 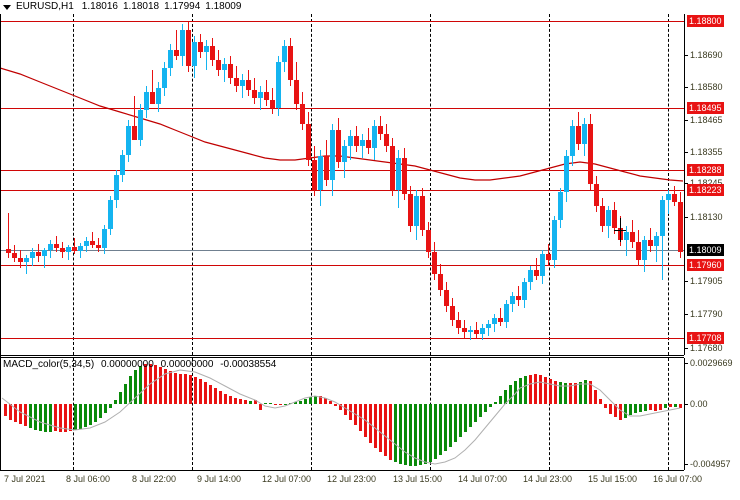 I want to click on price-level-line-1.18288, so click(x=342, y=170).